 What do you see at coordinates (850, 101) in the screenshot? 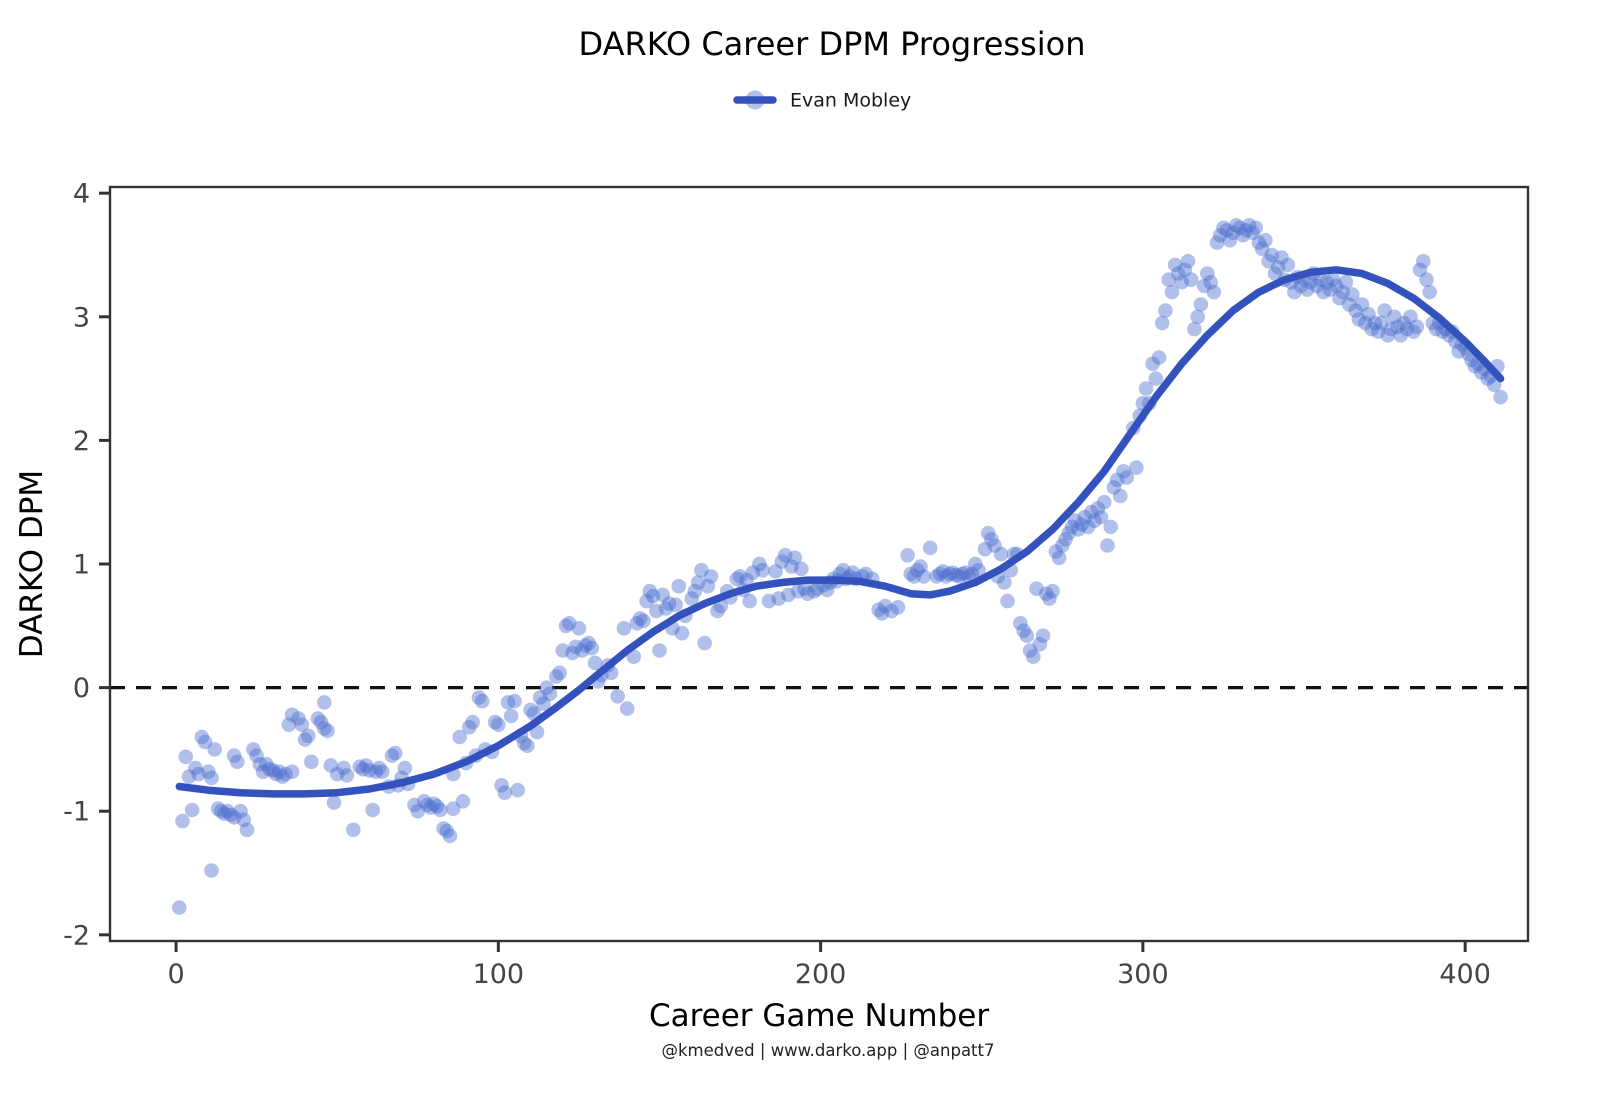
I see `legend-label: Evan Mobley` at bounding box center [850, 101].